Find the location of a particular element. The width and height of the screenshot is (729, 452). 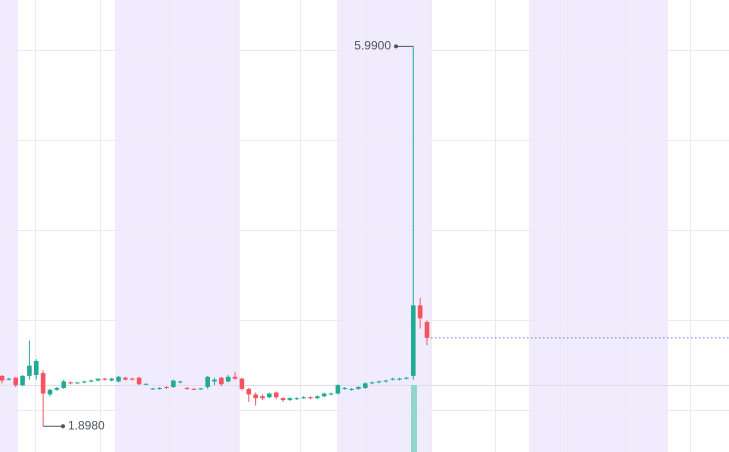

min-dot is located at coordinates (63, 426).